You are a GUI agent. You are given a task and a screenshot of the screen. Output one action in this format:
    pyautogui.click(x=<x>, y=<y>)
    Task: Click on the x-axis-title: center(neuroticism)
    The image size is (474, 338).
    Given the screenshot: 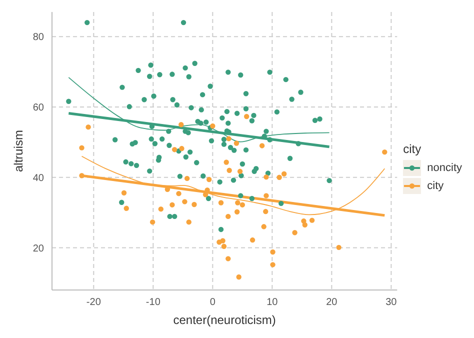 What is the action you would take?
    pyautogui.click(x=224, y=320)
    